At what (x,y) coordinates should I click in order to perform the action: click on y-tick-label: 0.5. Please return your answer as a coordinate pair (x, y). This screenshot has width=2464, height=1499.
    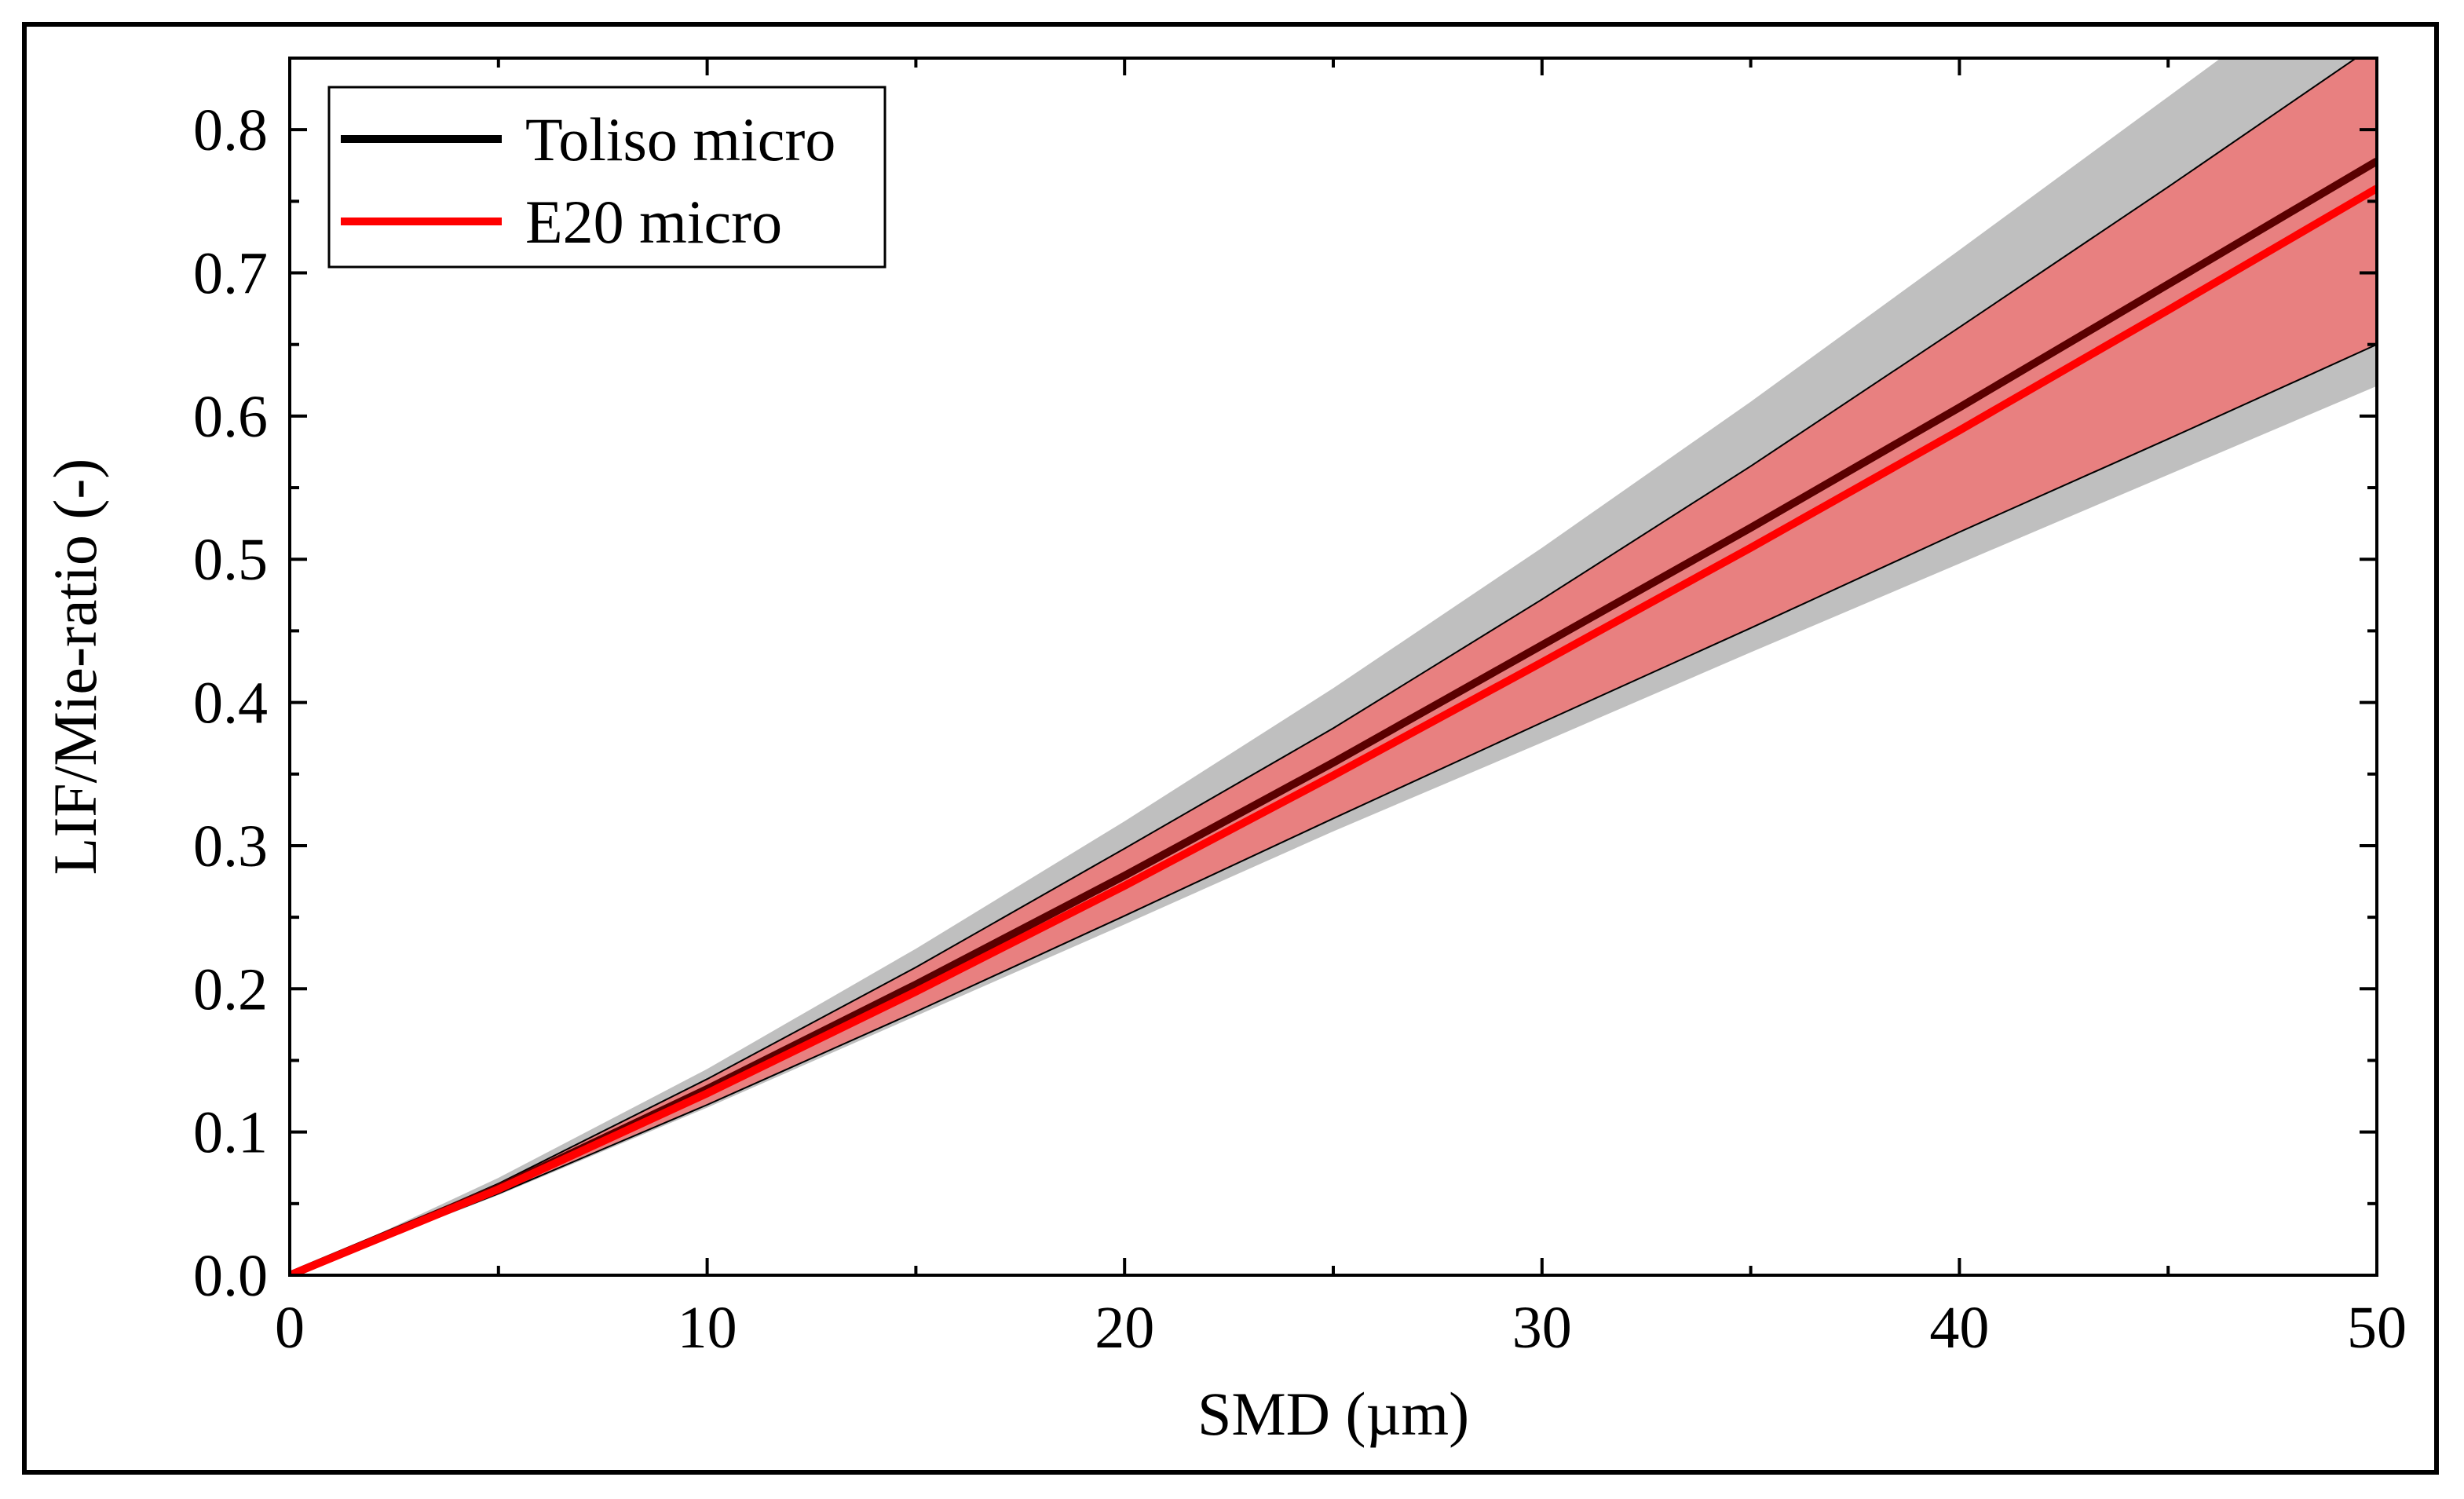
    Looking at the image, I should click on (231, 560).